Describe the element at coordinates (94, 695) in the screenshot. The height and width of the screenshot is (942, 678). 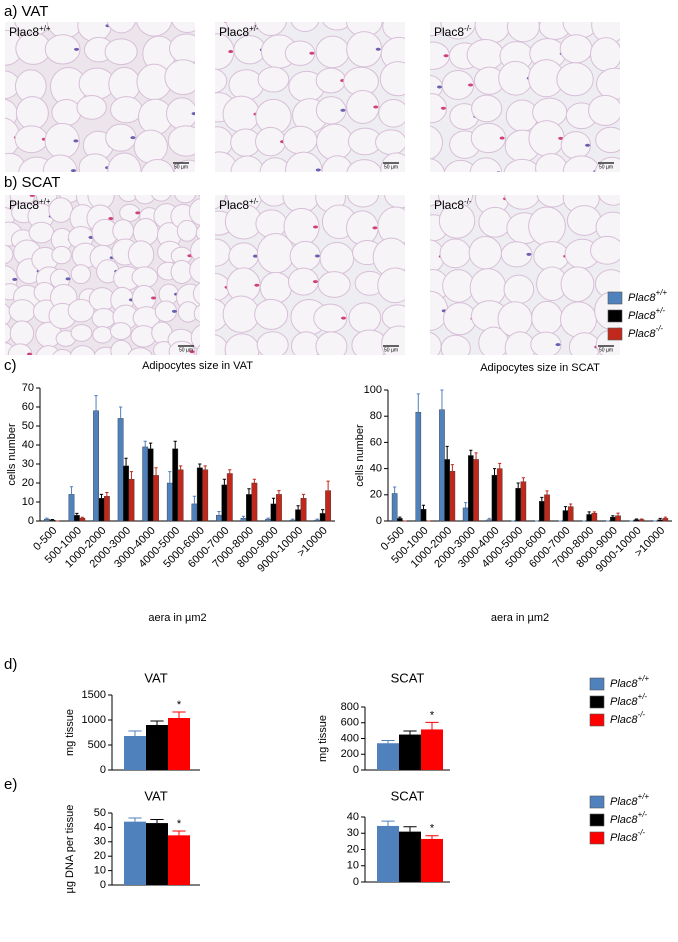
I see `y-tick-label: 1500` at that location.